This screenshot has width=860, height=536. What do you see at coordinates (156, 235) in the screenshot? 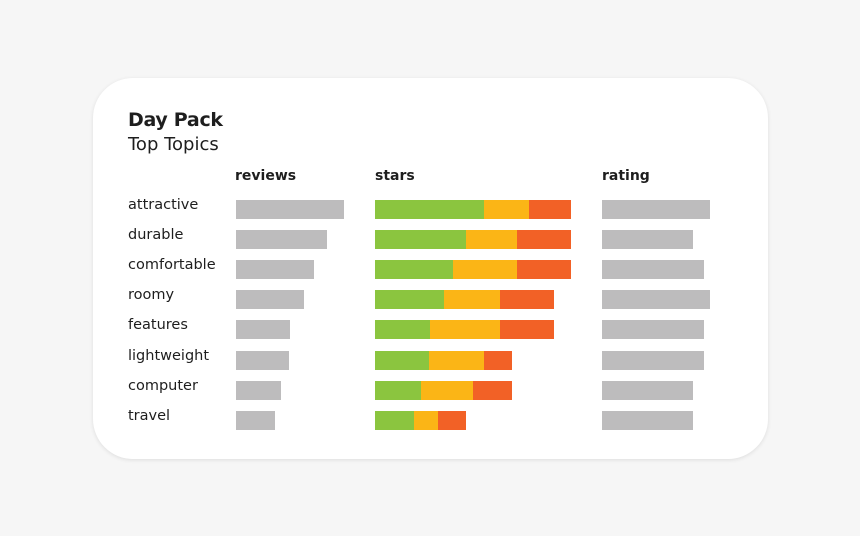
I see `topic-label: durable` at bounding box center [156, 235].